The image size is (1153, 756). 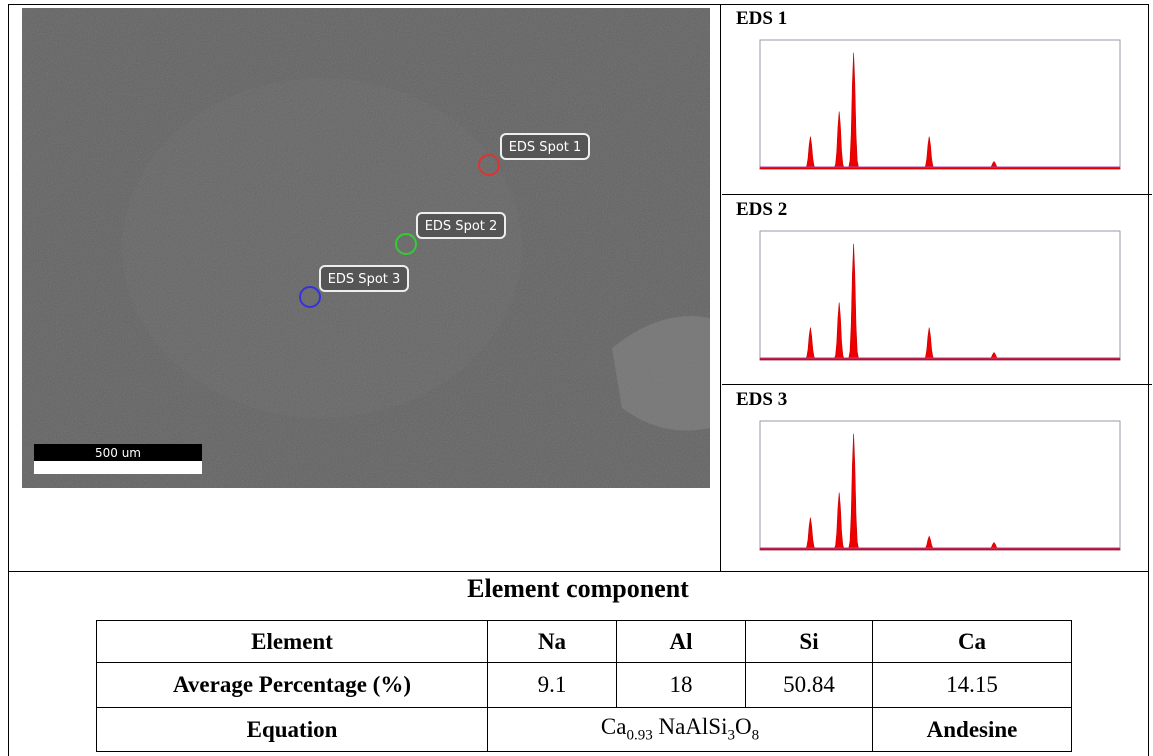 I want to click on eq-sub: 0.93, so click(x=639, y=735).